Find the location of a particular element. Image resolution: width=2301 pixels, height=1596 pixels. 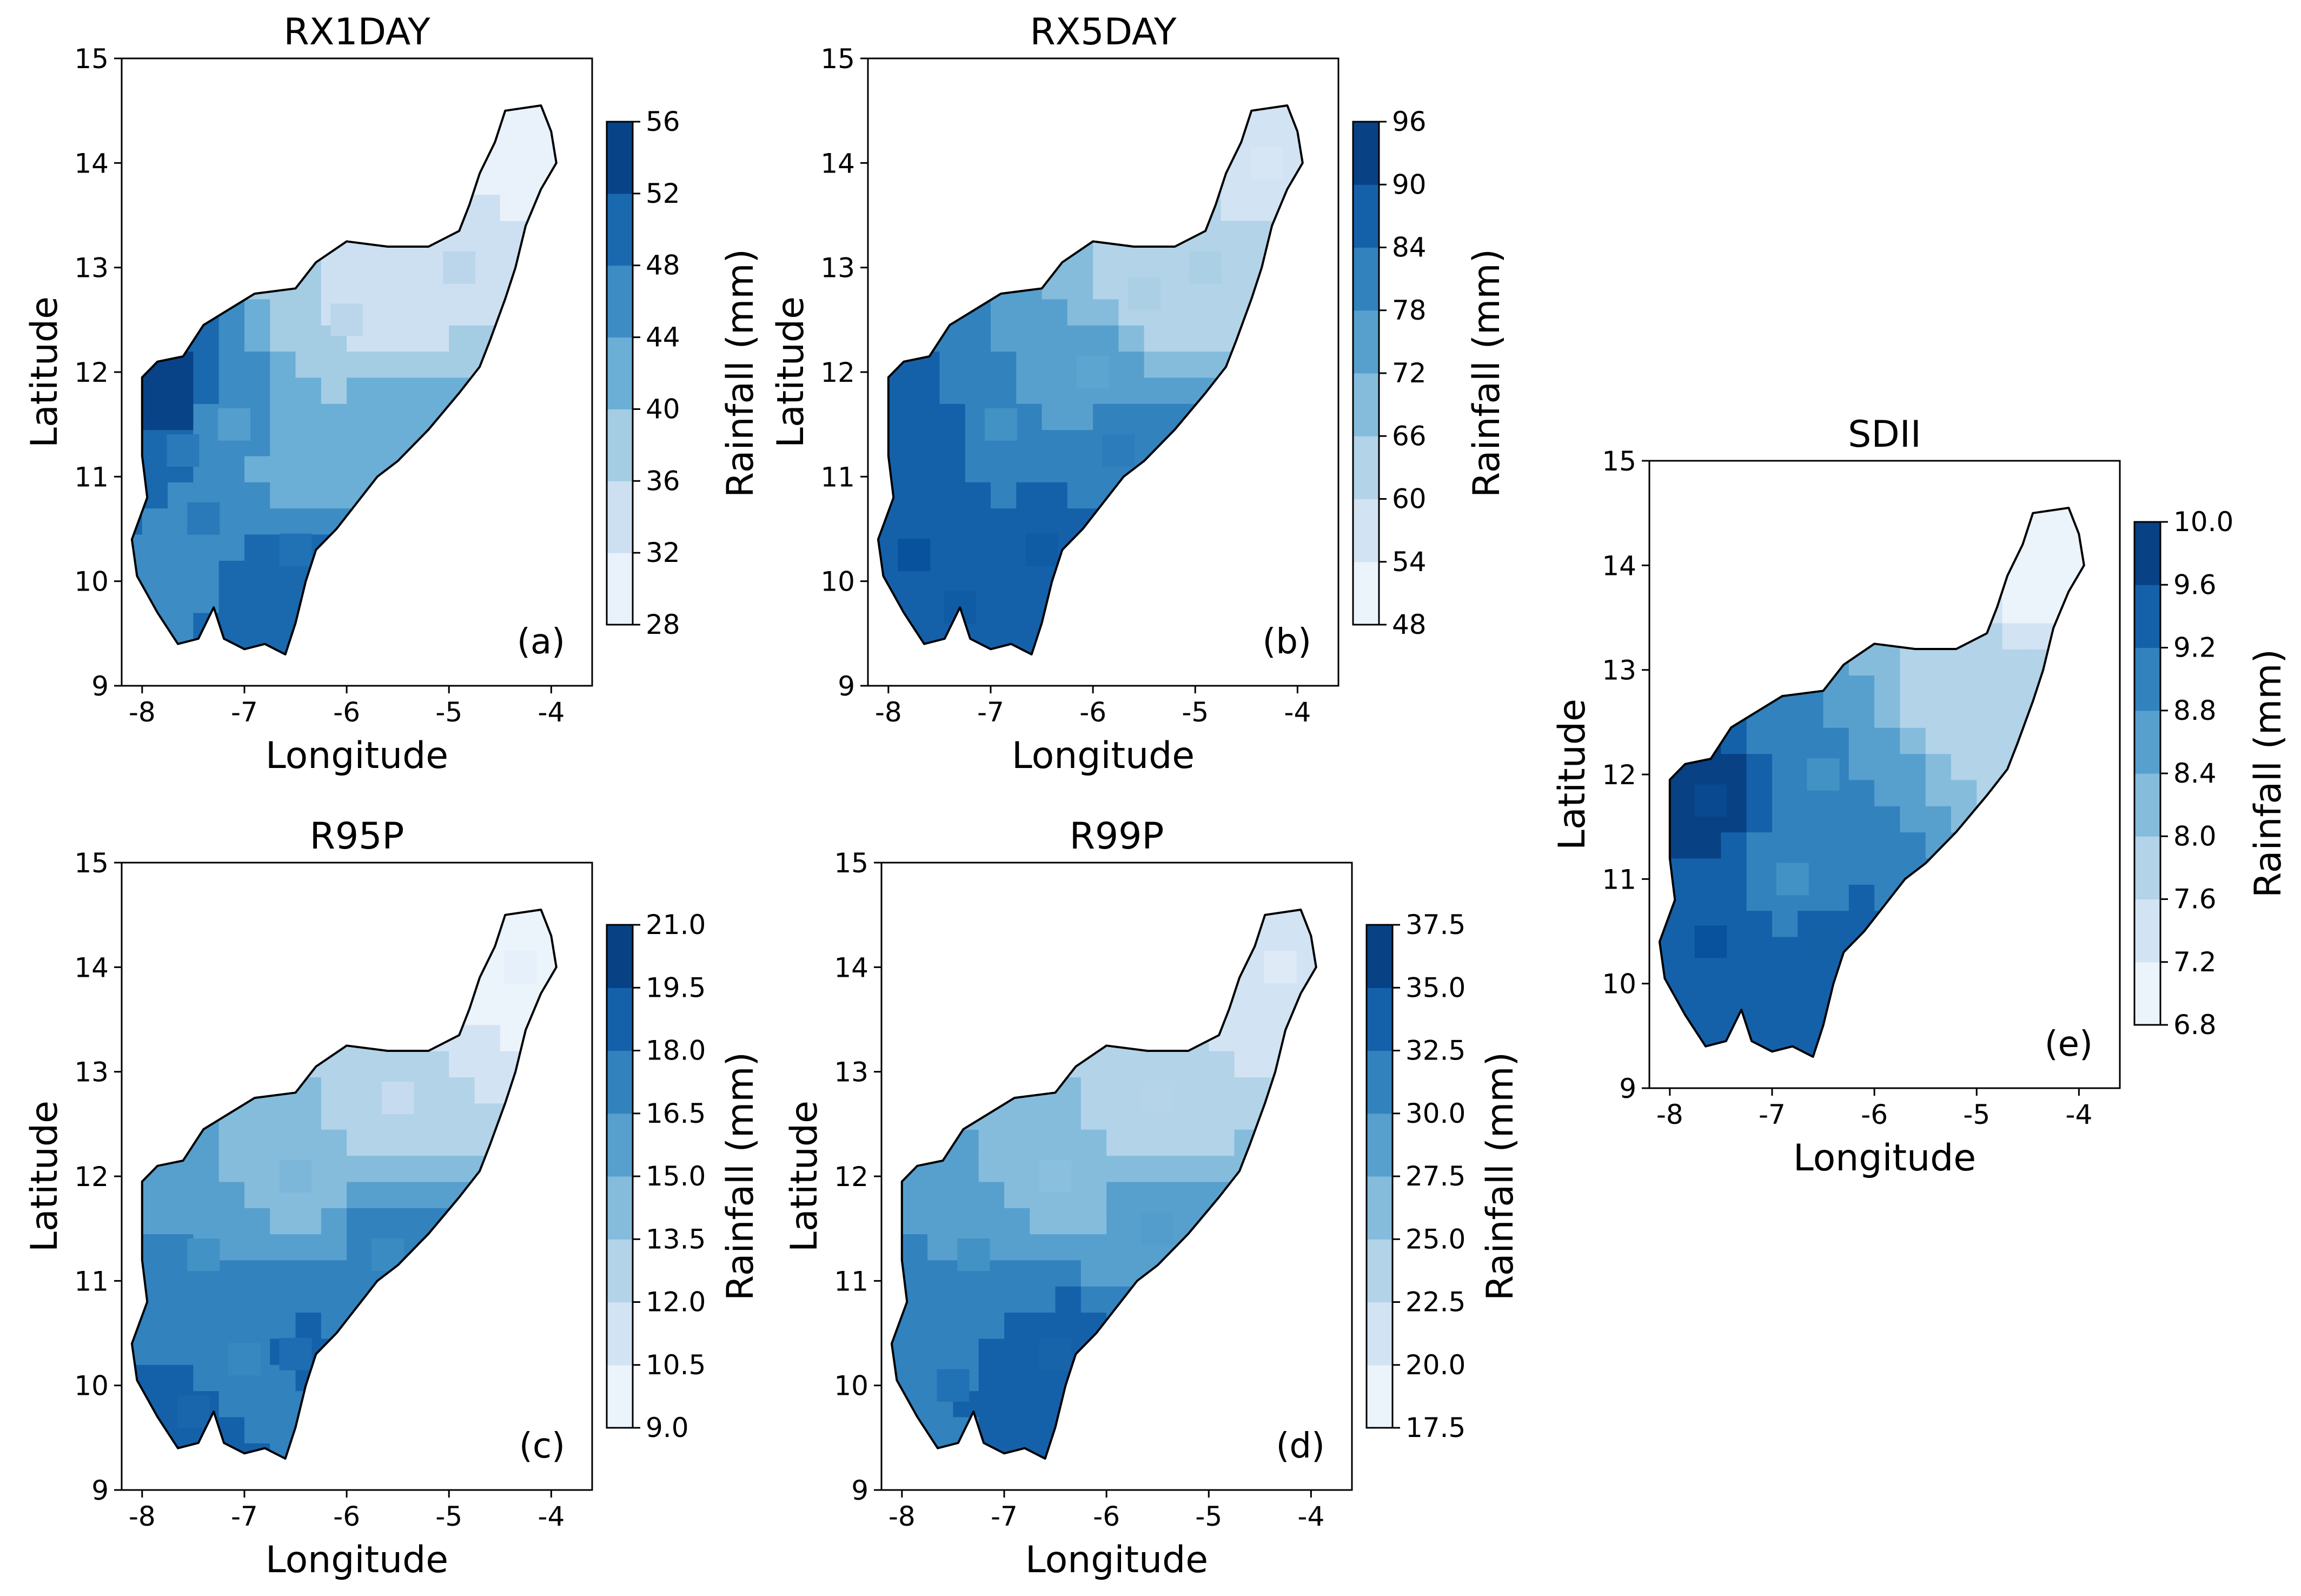

colorbar-tick-label: 32.5 is located at coordinates (1435, 1051).